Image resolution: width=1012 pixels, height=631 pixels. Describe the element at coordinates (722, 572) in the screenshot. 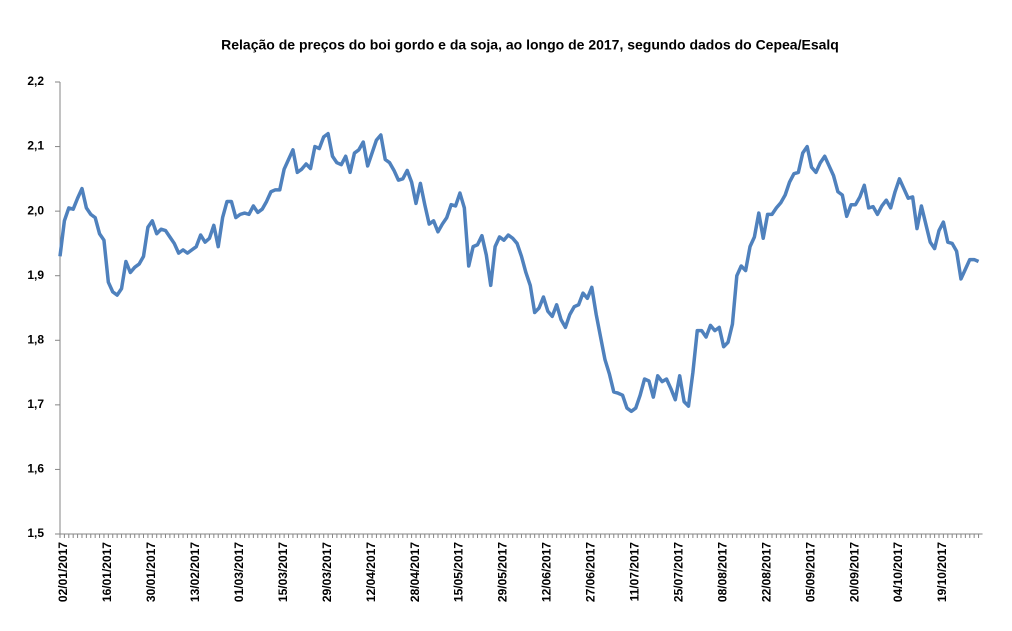

I see `x-tick-label: 08/08/2017` at that location.